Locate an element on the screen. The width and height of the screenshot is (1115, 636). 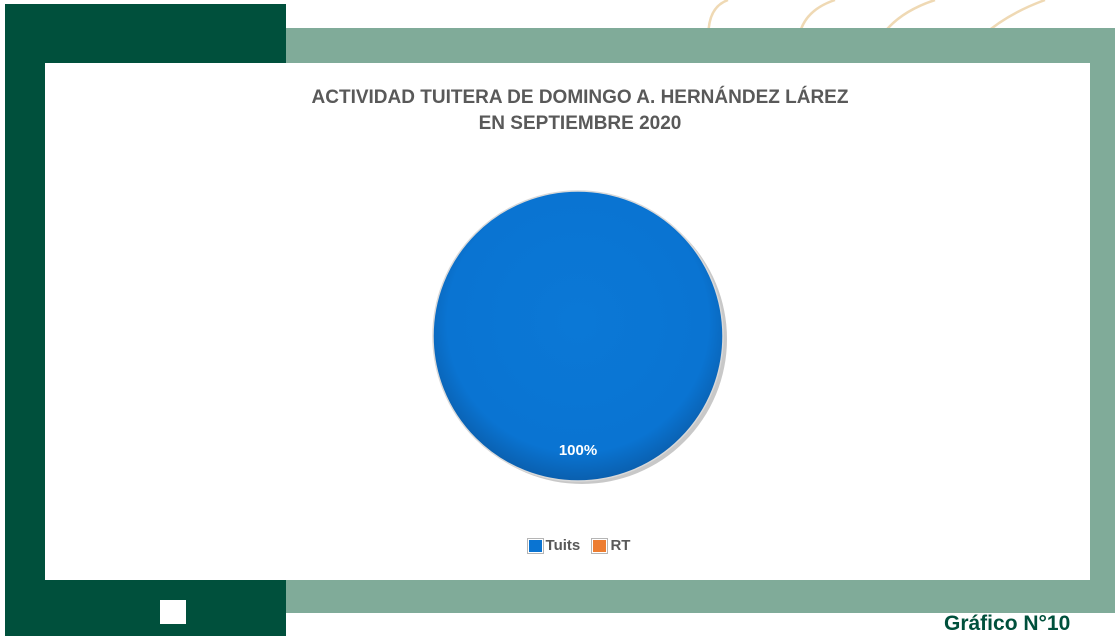
figure-label: Gráfico N°10 is located at coordinates (1007, 623).